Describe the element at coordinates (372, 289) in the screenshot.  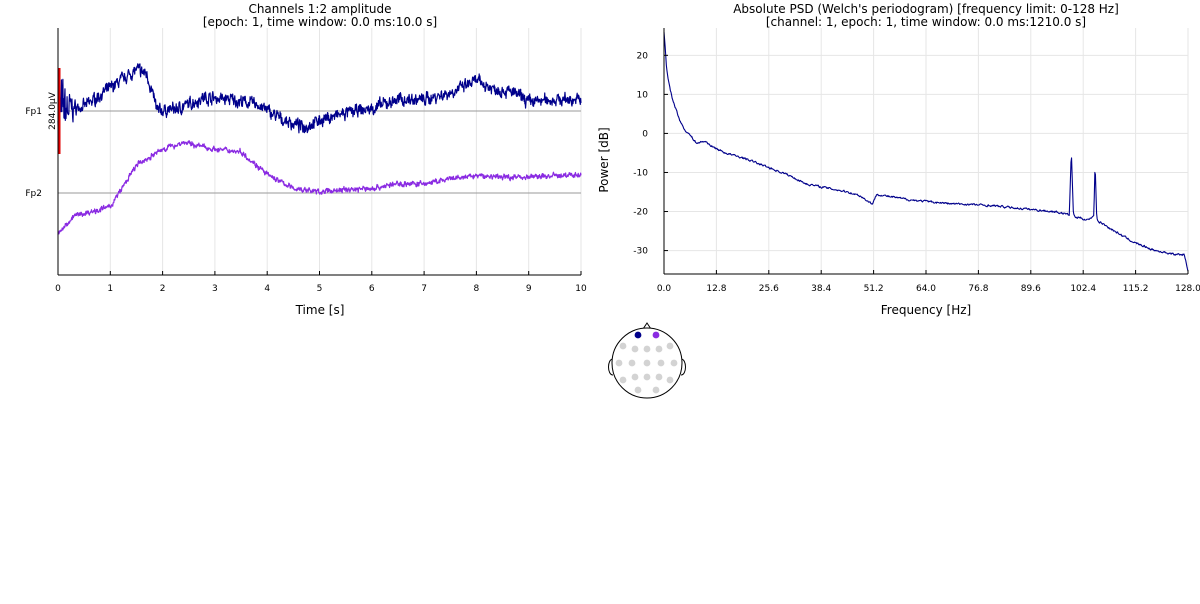
I see `amplitude-x-tick-label: 6` at that location.